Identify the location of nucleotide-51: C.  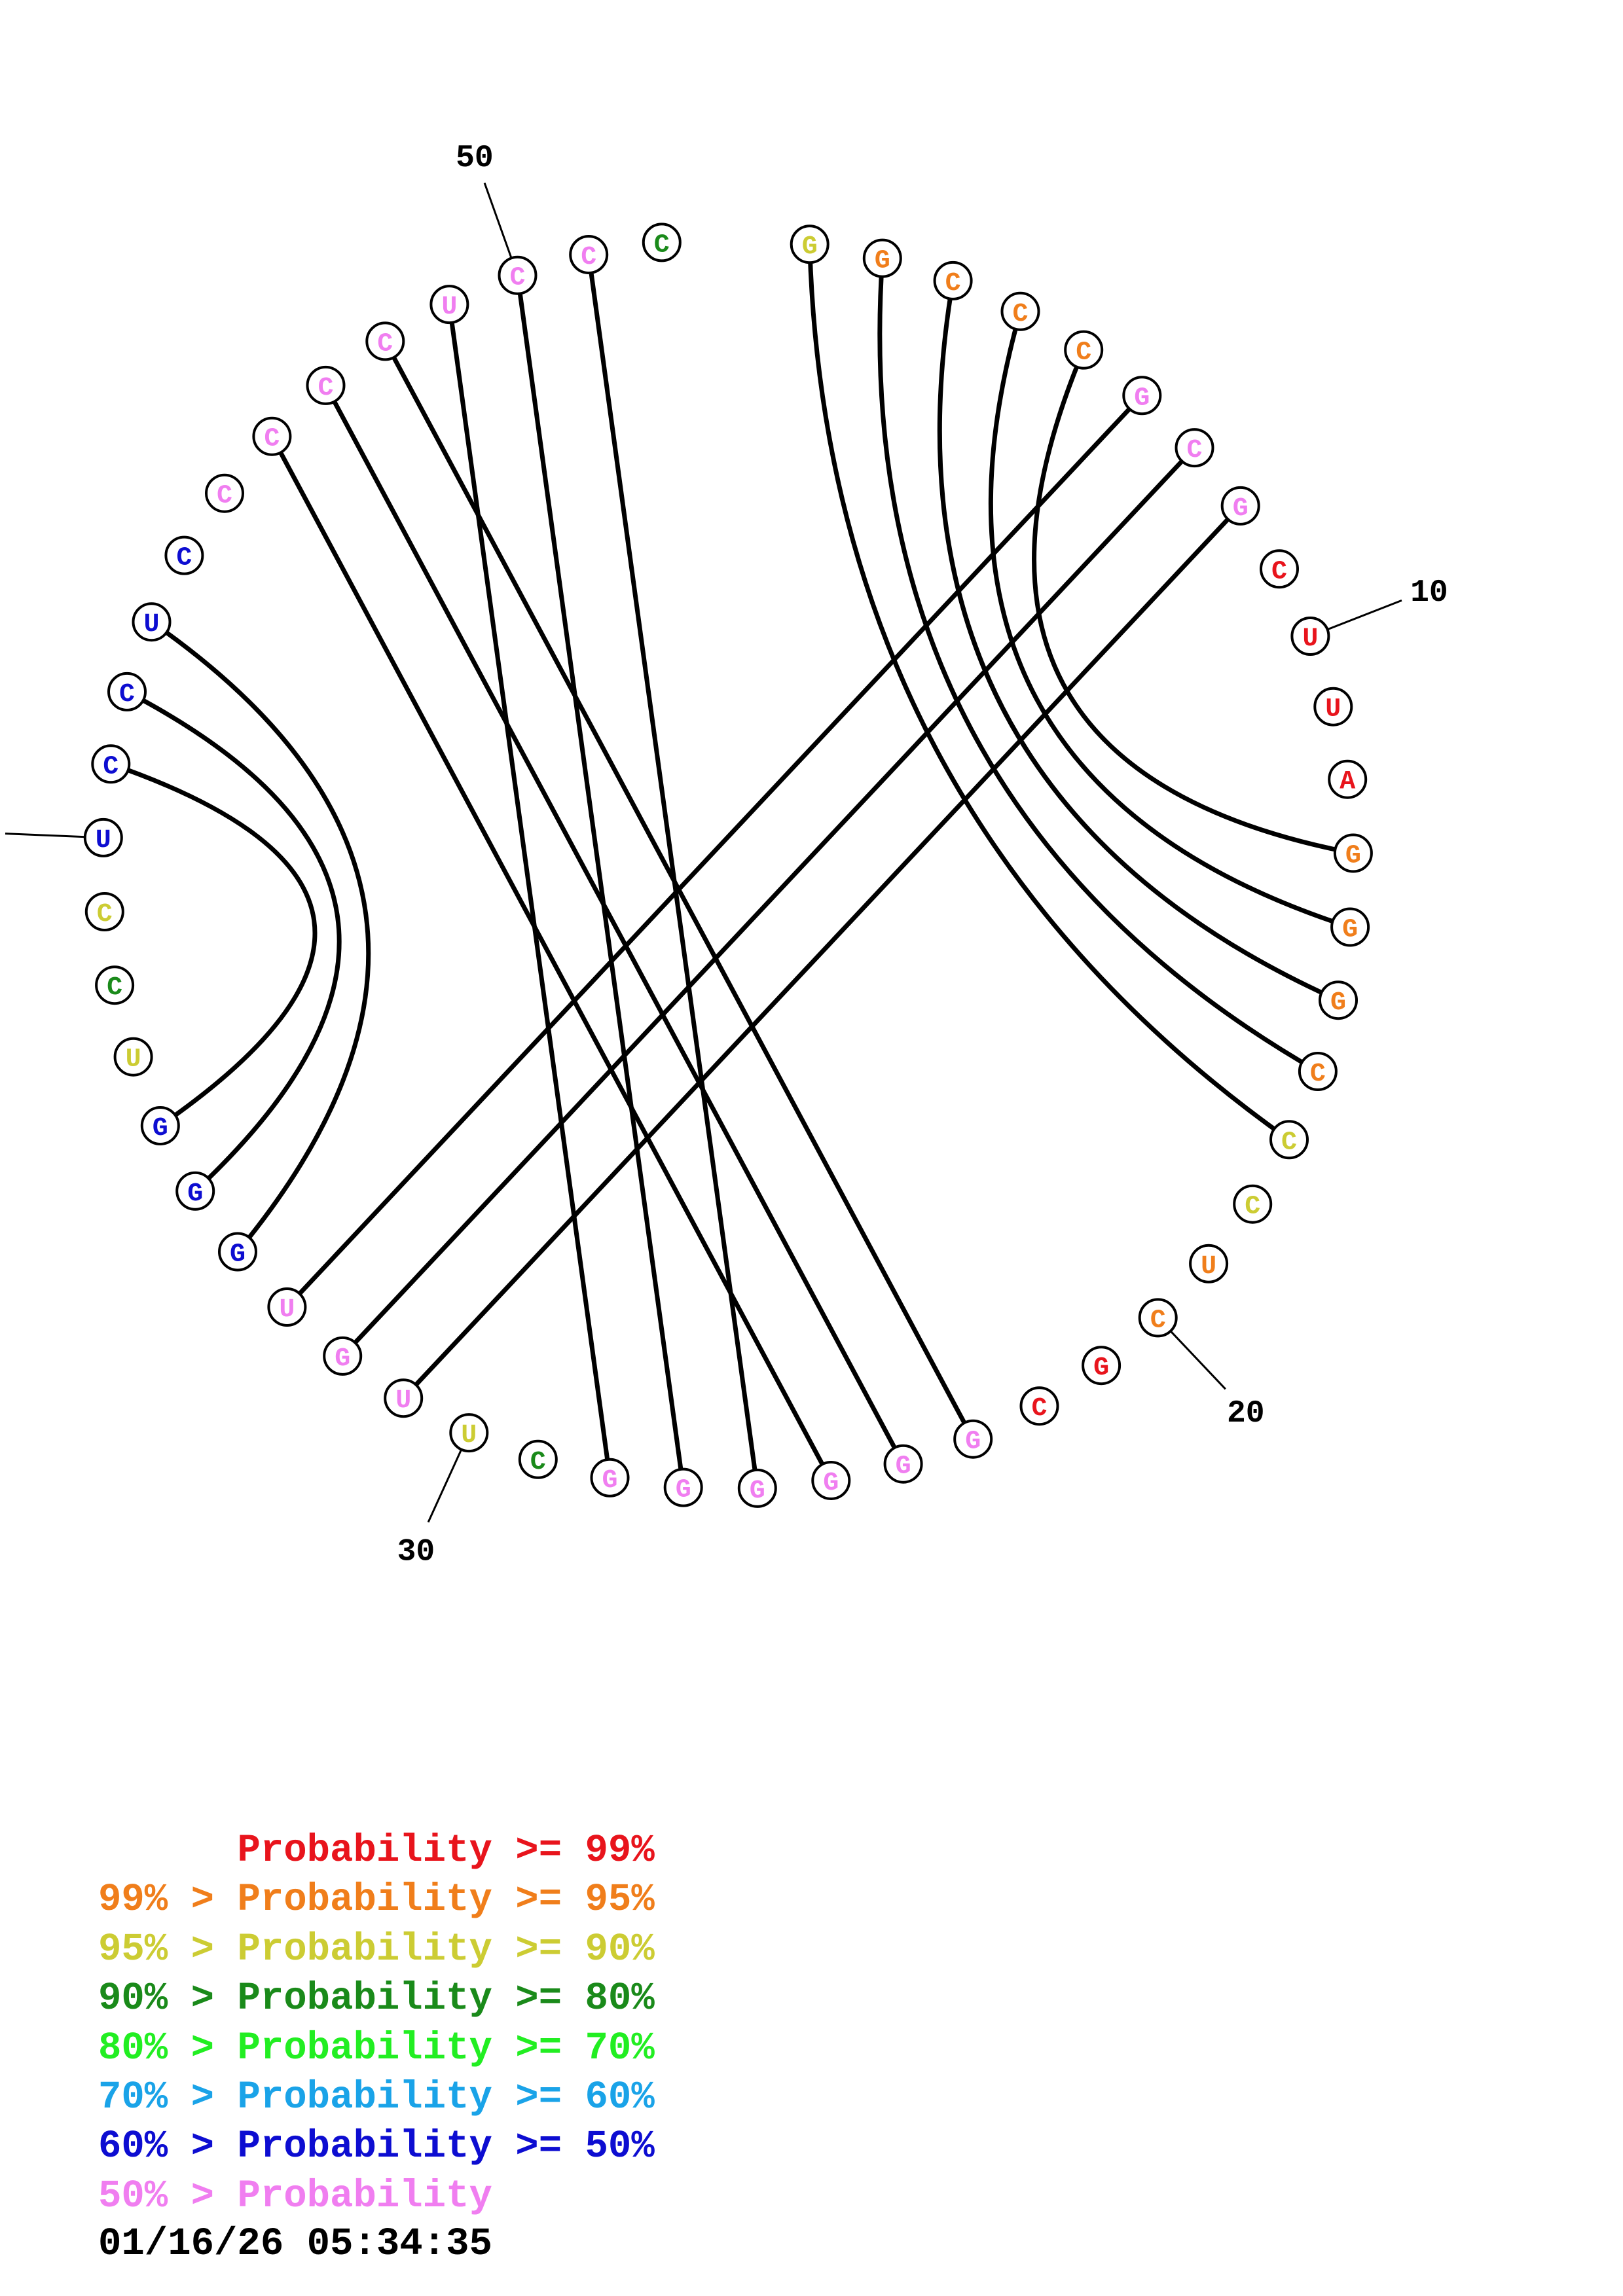
(589, 254).